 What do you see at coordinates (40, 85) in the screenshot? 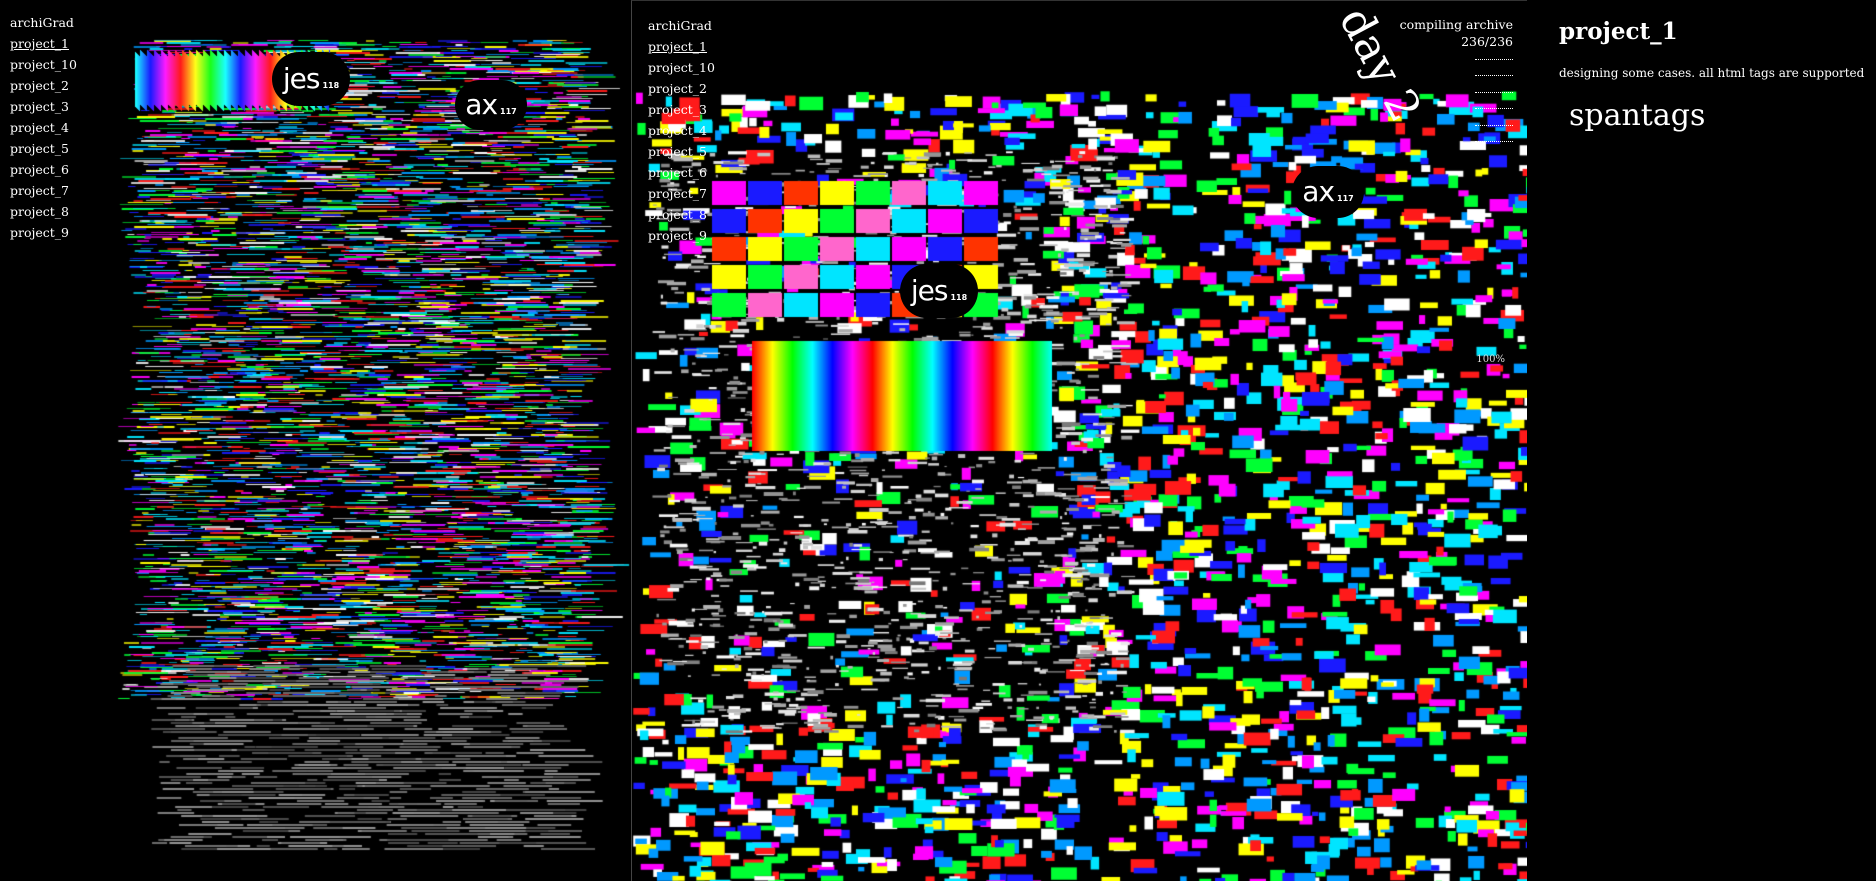
I see `left-nav-item-project-2: project_2` at bounding box center [40, 85].